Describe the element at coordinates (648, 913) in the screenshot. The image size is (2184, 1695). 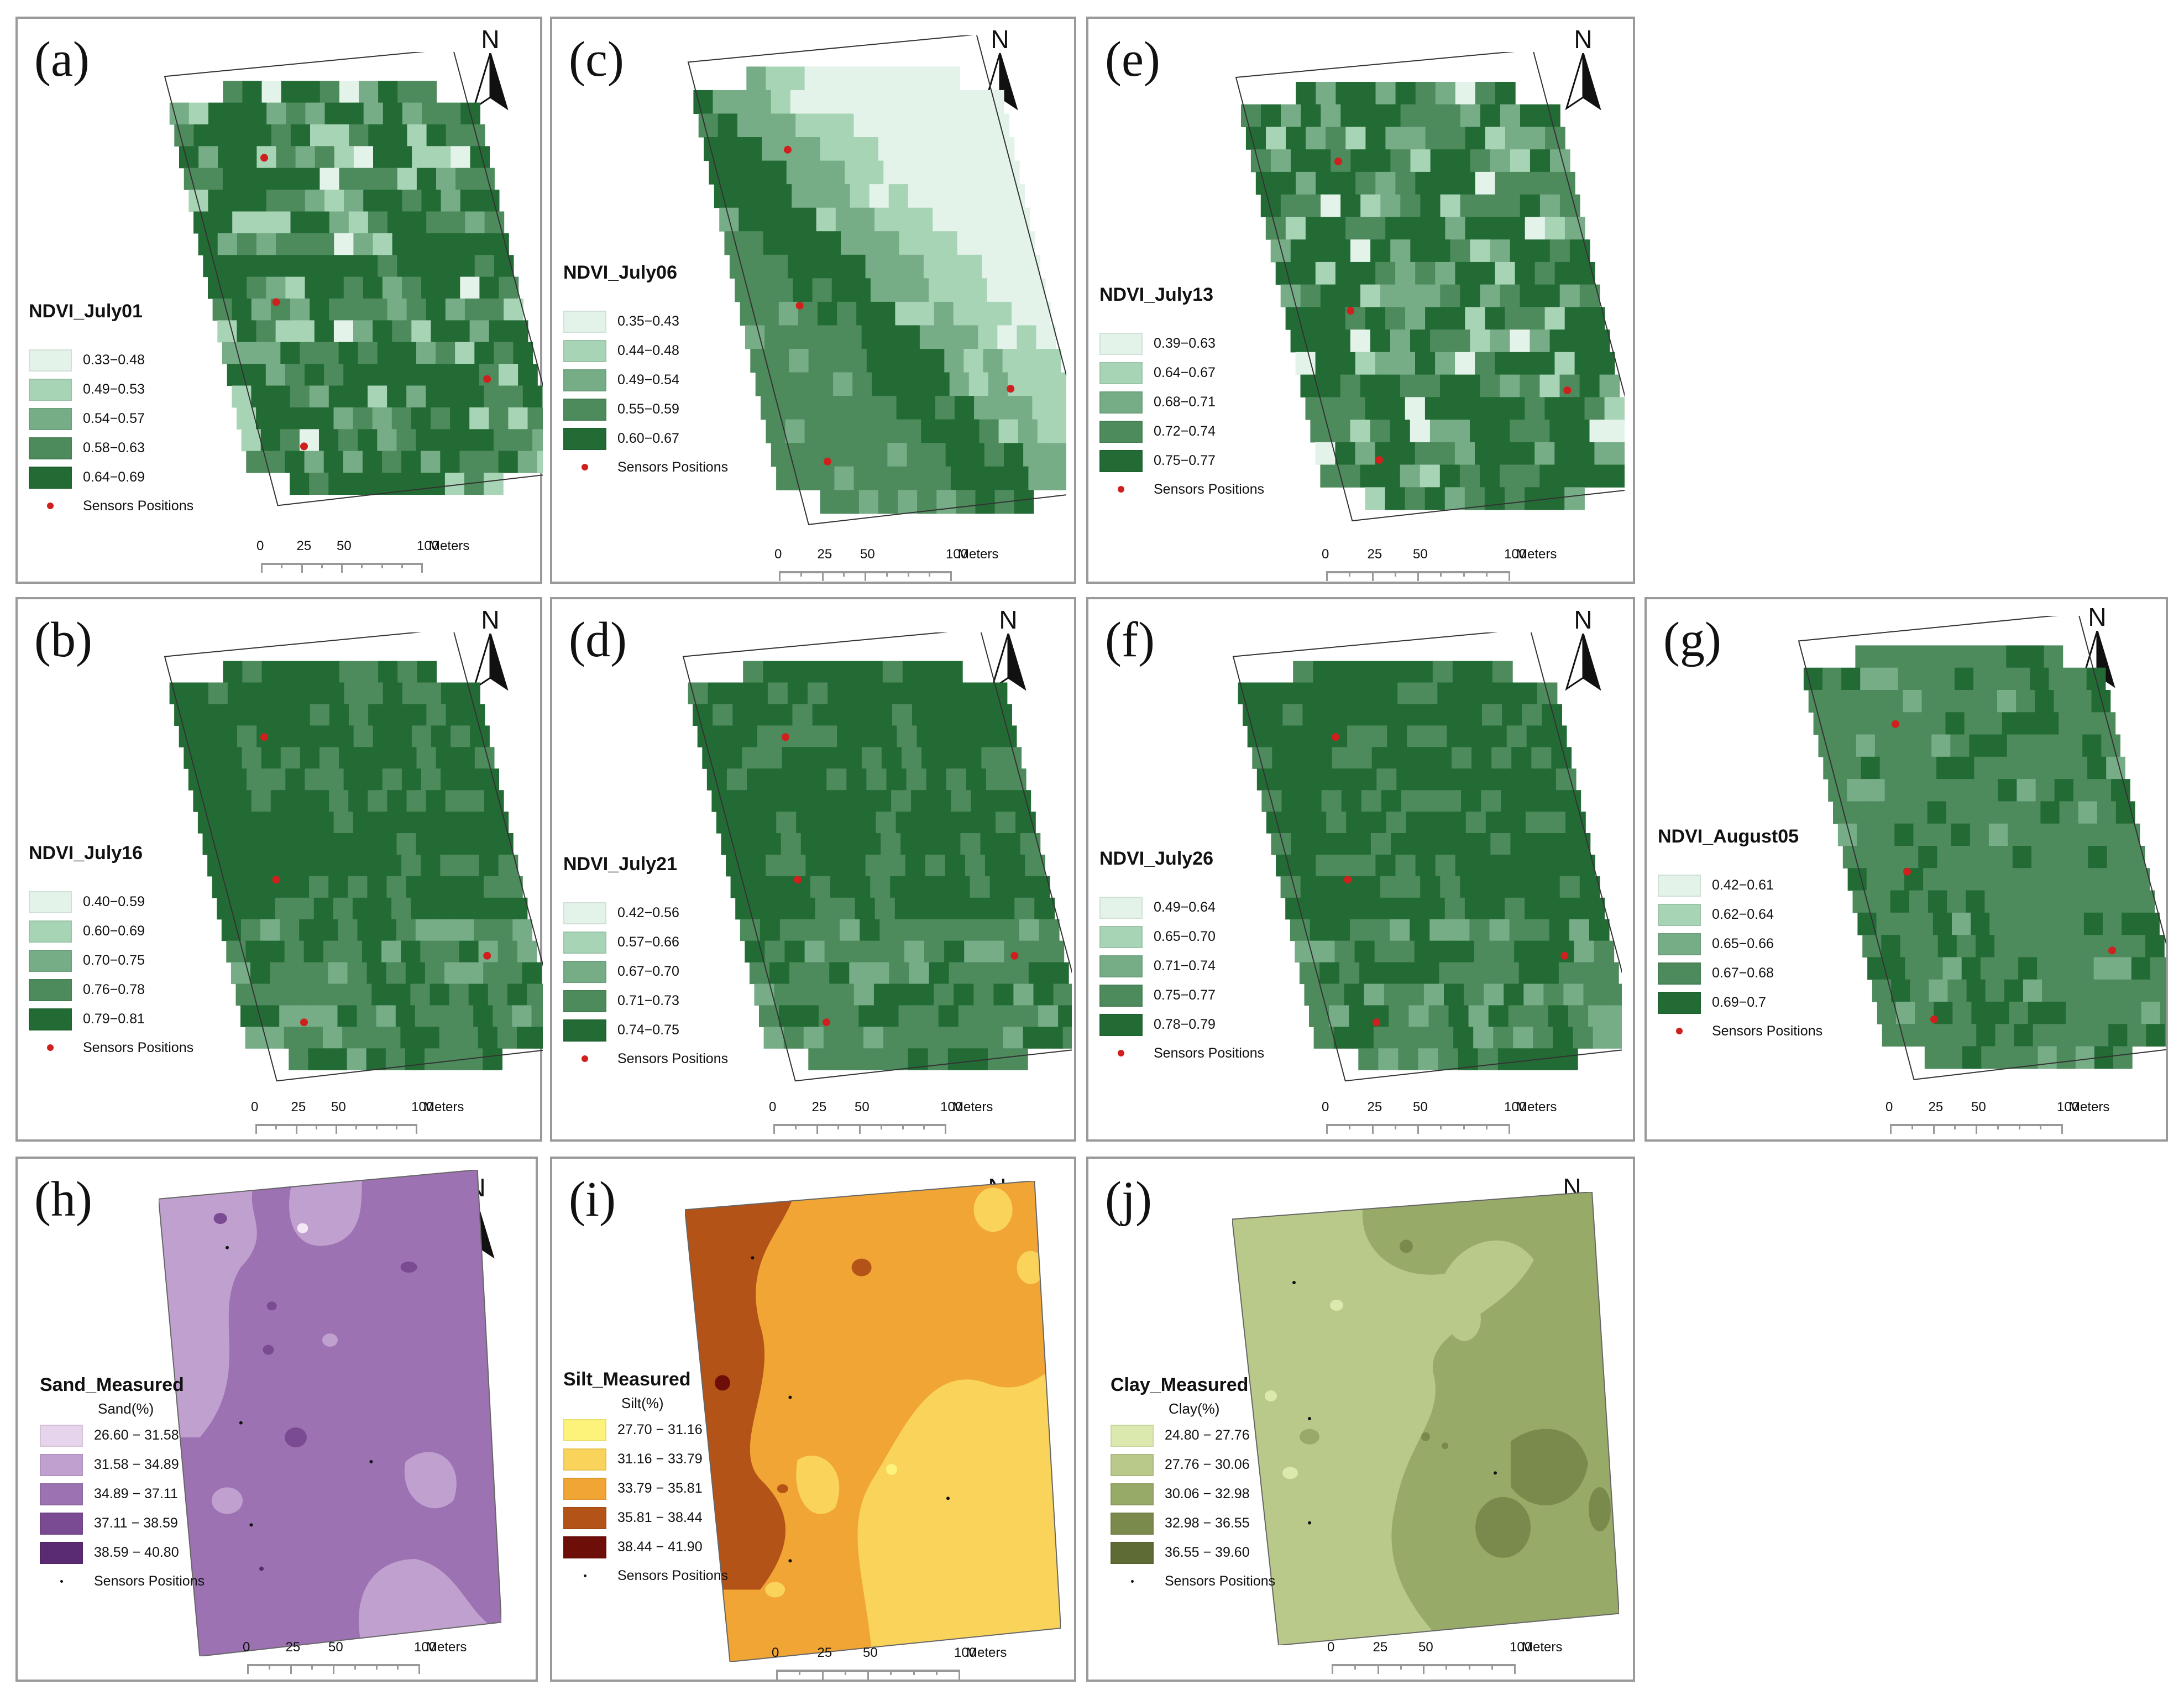
I see `legend-label: 0.42−0.56` at that location.